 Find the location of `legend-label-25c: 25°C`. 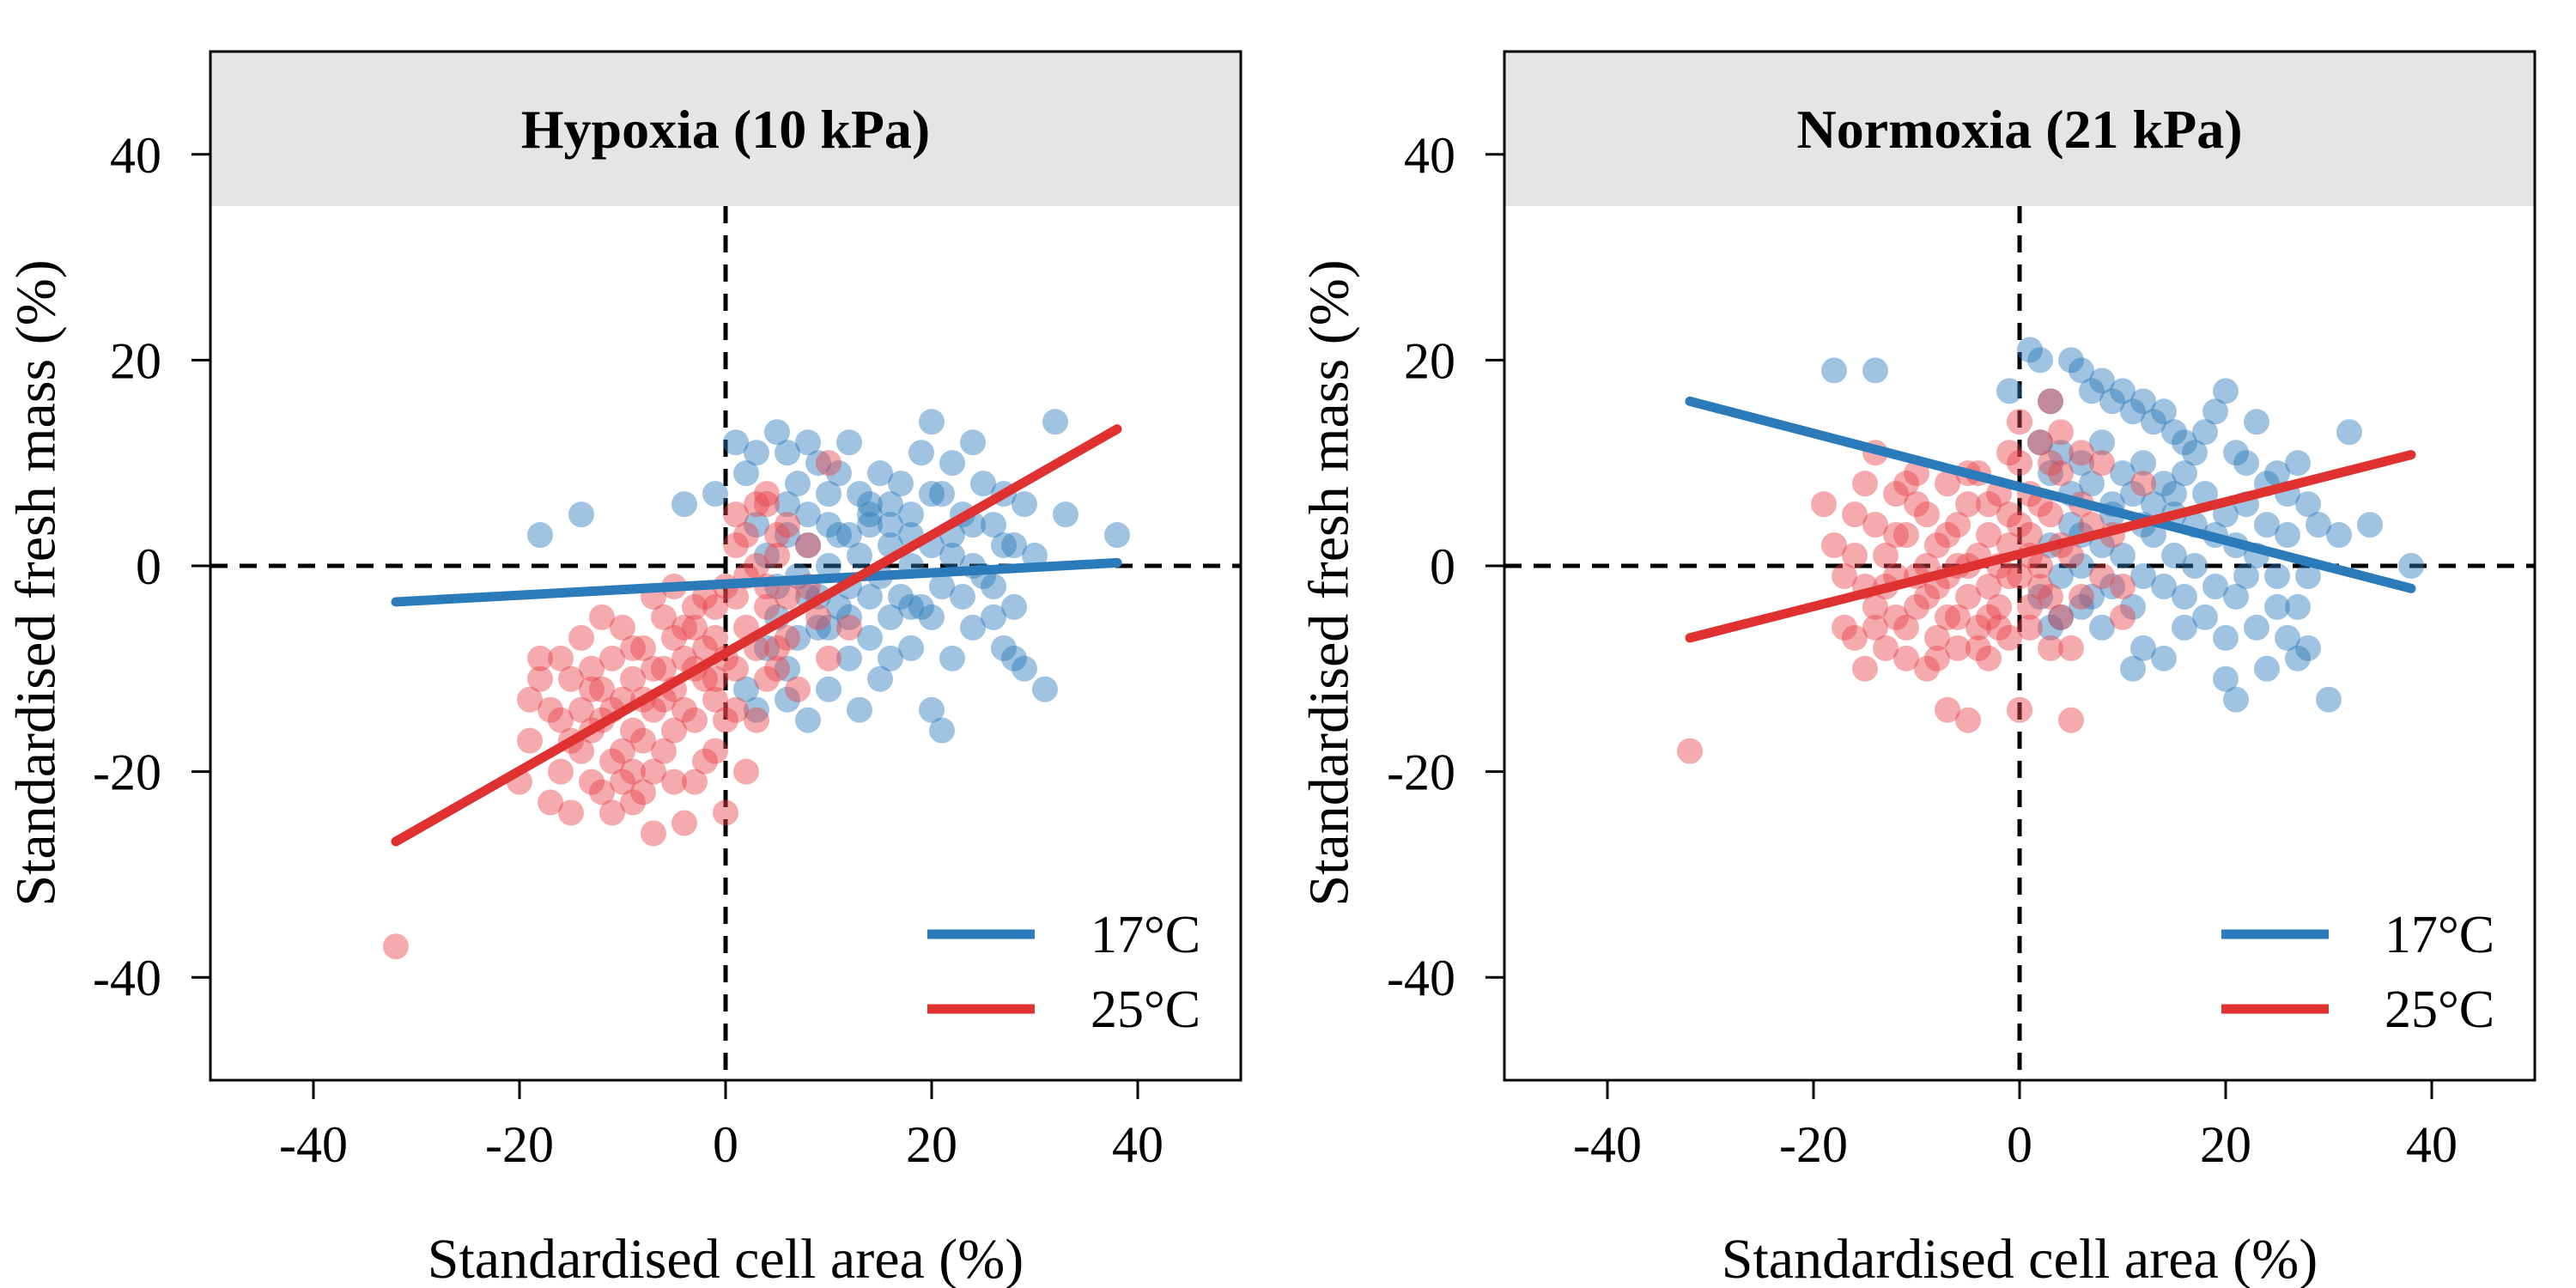

legend-label-25c: 25°C is located at coordinates (2440, 1010).